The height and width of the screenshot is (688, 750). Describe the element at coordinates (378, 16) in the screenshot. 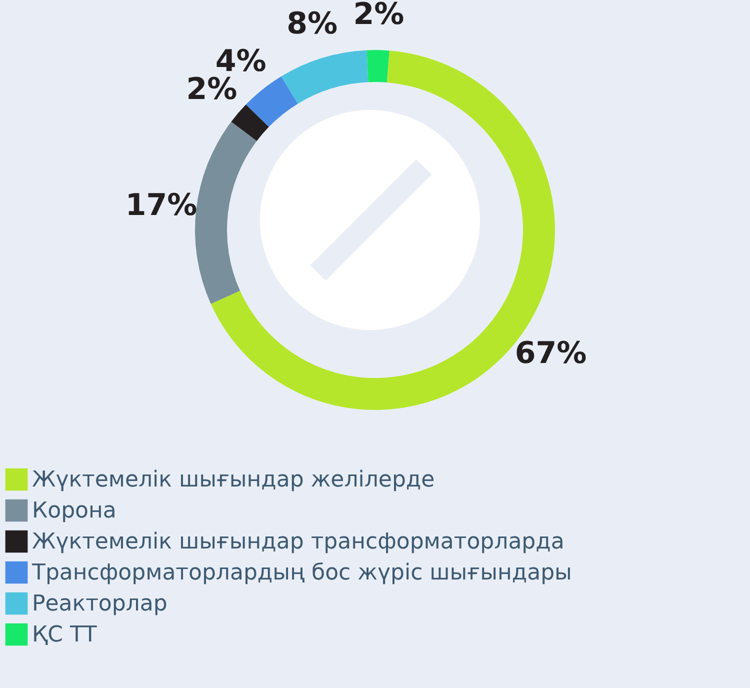

I see `data-label: 2%` at that location.